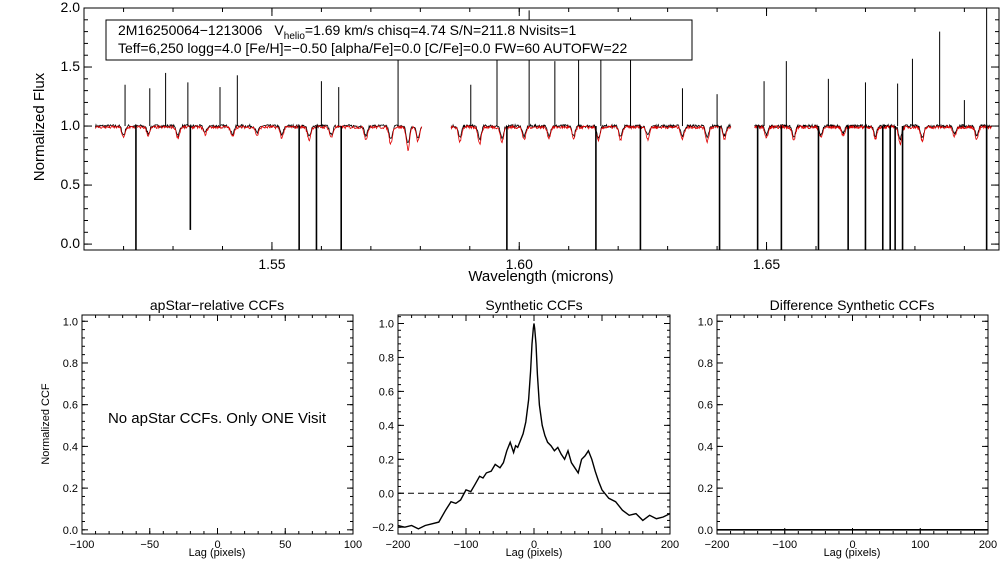 The height and width of the screenshot is (576, 1008). I want to click on synthetic-y-tick-label: 1.0, so click(386, 324).